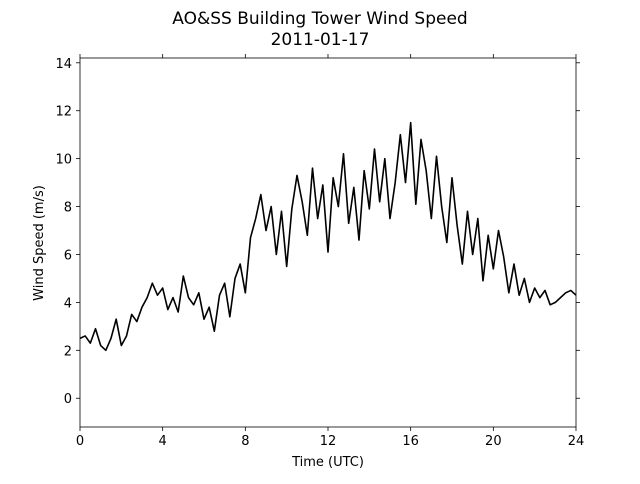 The image size is (640, 484). I want to click on x-tick-label: 16, so click(410, 441).